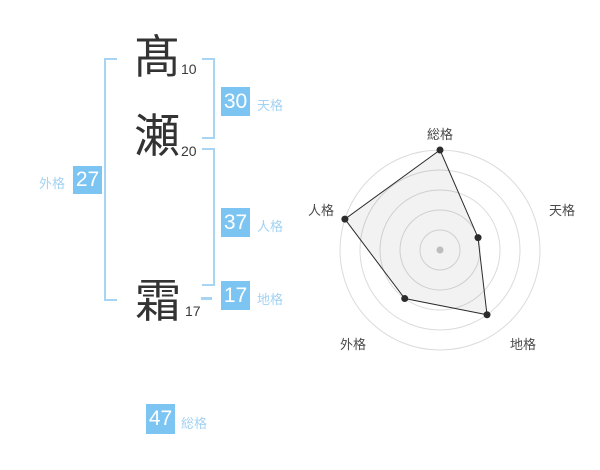  I want to click on jinkaku-label: 人格, so click(270, 226).